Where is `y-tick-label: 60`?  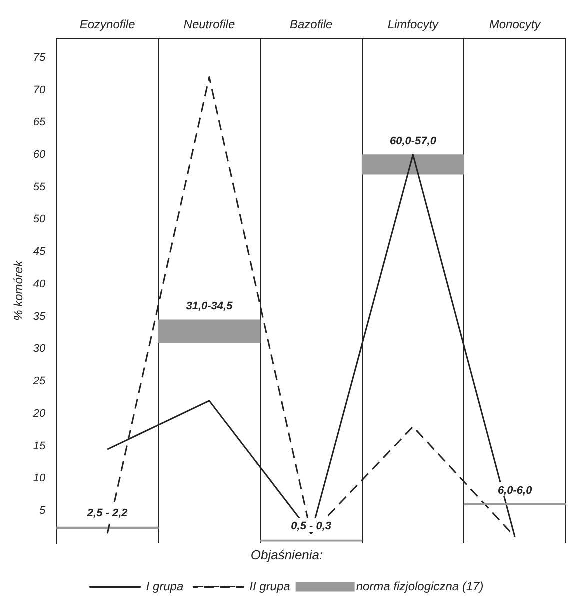 y-tick-label: 60 is located at coordinates (40, 155).